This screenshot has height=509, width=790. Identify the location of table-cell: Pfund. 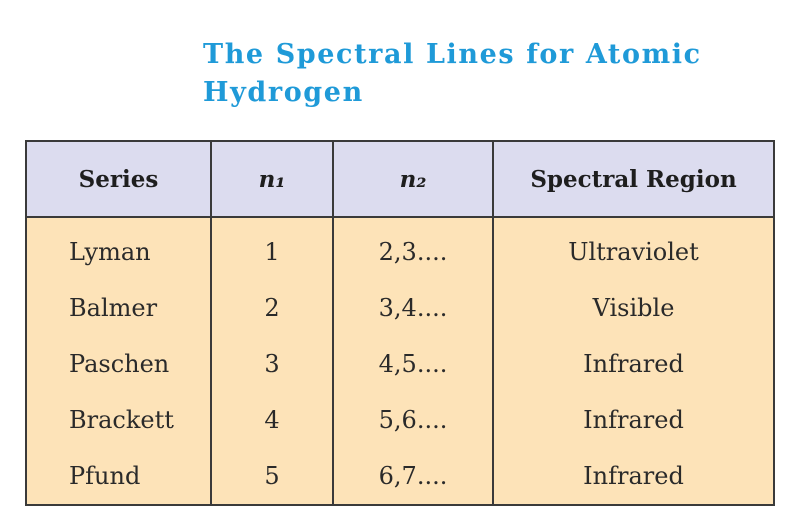
(118, 476).